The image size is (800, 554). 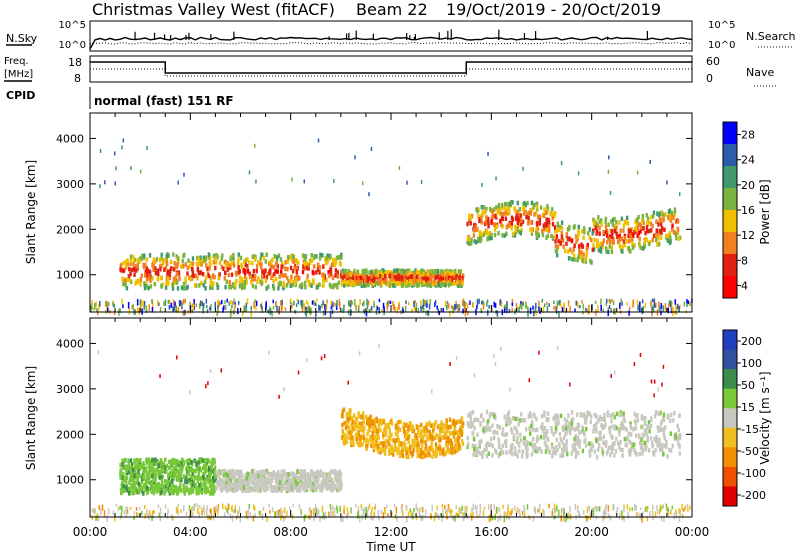 What do you see at coordinates (122, 147) in the screenshot?
I see `power-sparse-cell` at bounding box center [122, 147].